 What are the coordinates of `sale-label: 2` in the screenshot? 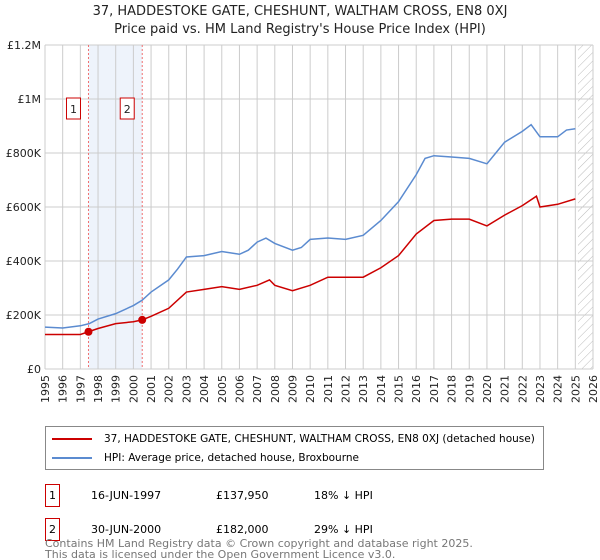 It's located at (127, 109).